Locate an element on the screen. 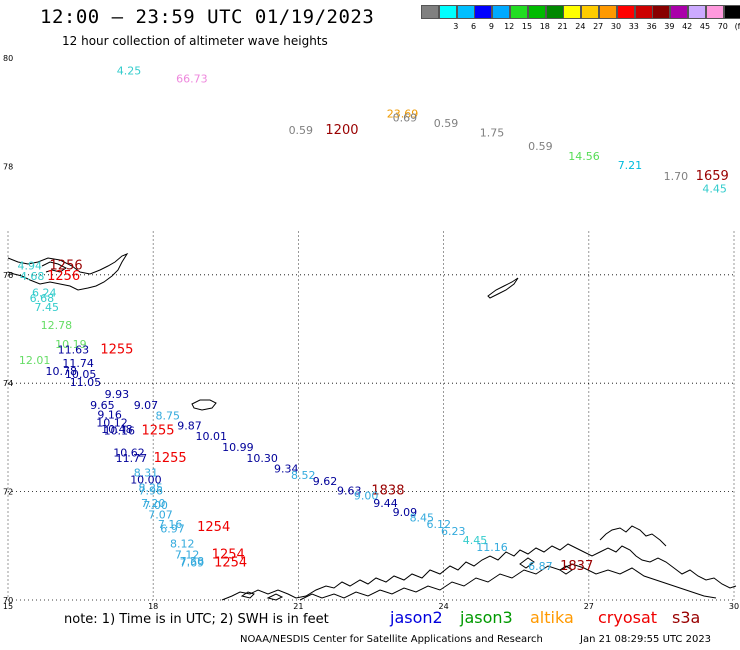 The image size is (740, 650). lon-tick-label: 21 is located at coordinates (298, 606).